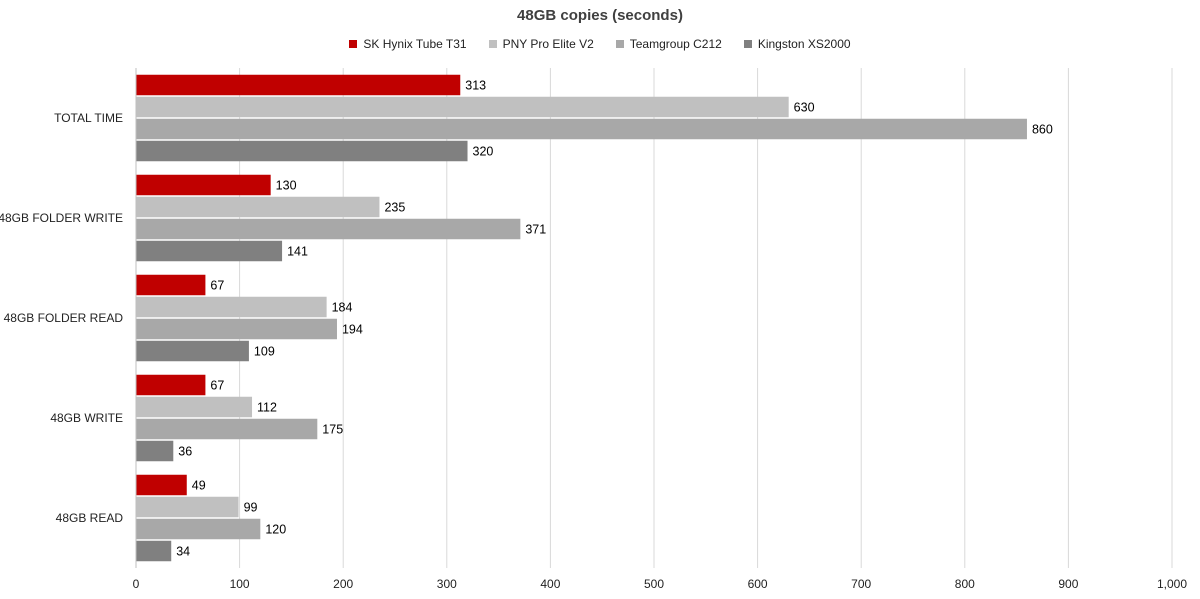 This screenshot has height=599, width=1200. What do you see at coordinates (1042, 130) in the screenshot?
I see `data-label: 860` at bounding box center [1042, 130].